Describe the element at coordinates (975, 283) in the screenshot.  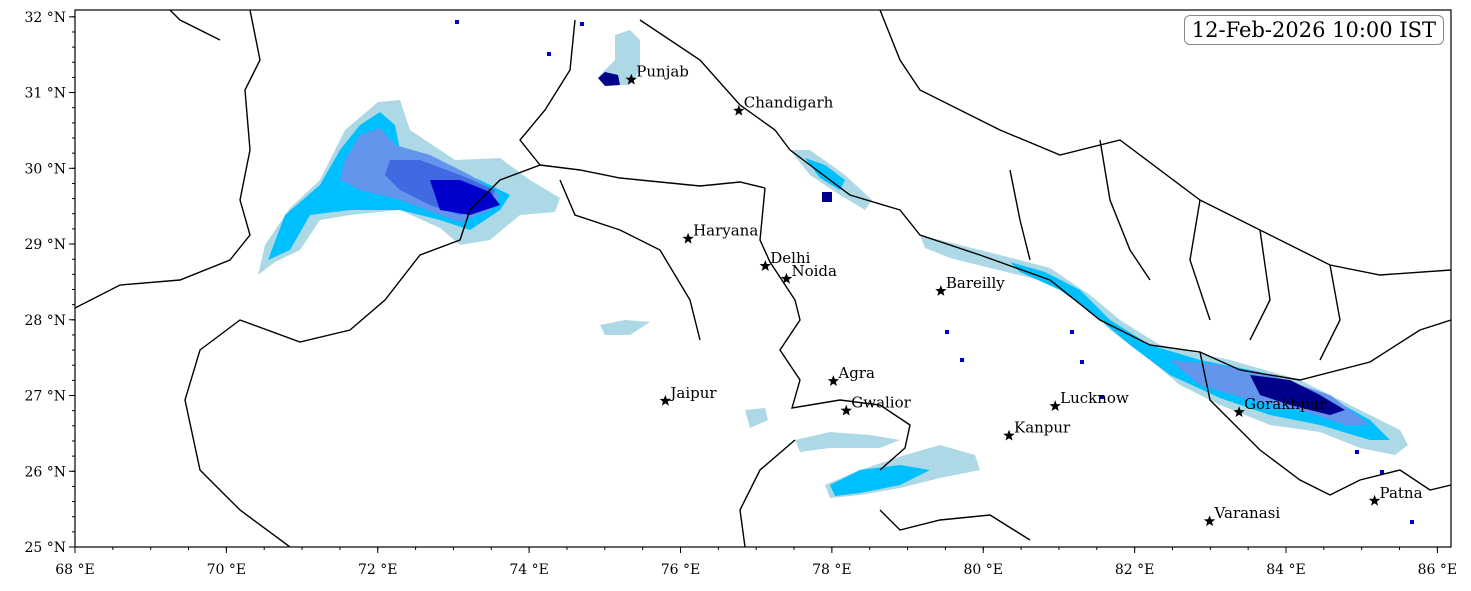
I see `city-label: Bareilly` at that location.